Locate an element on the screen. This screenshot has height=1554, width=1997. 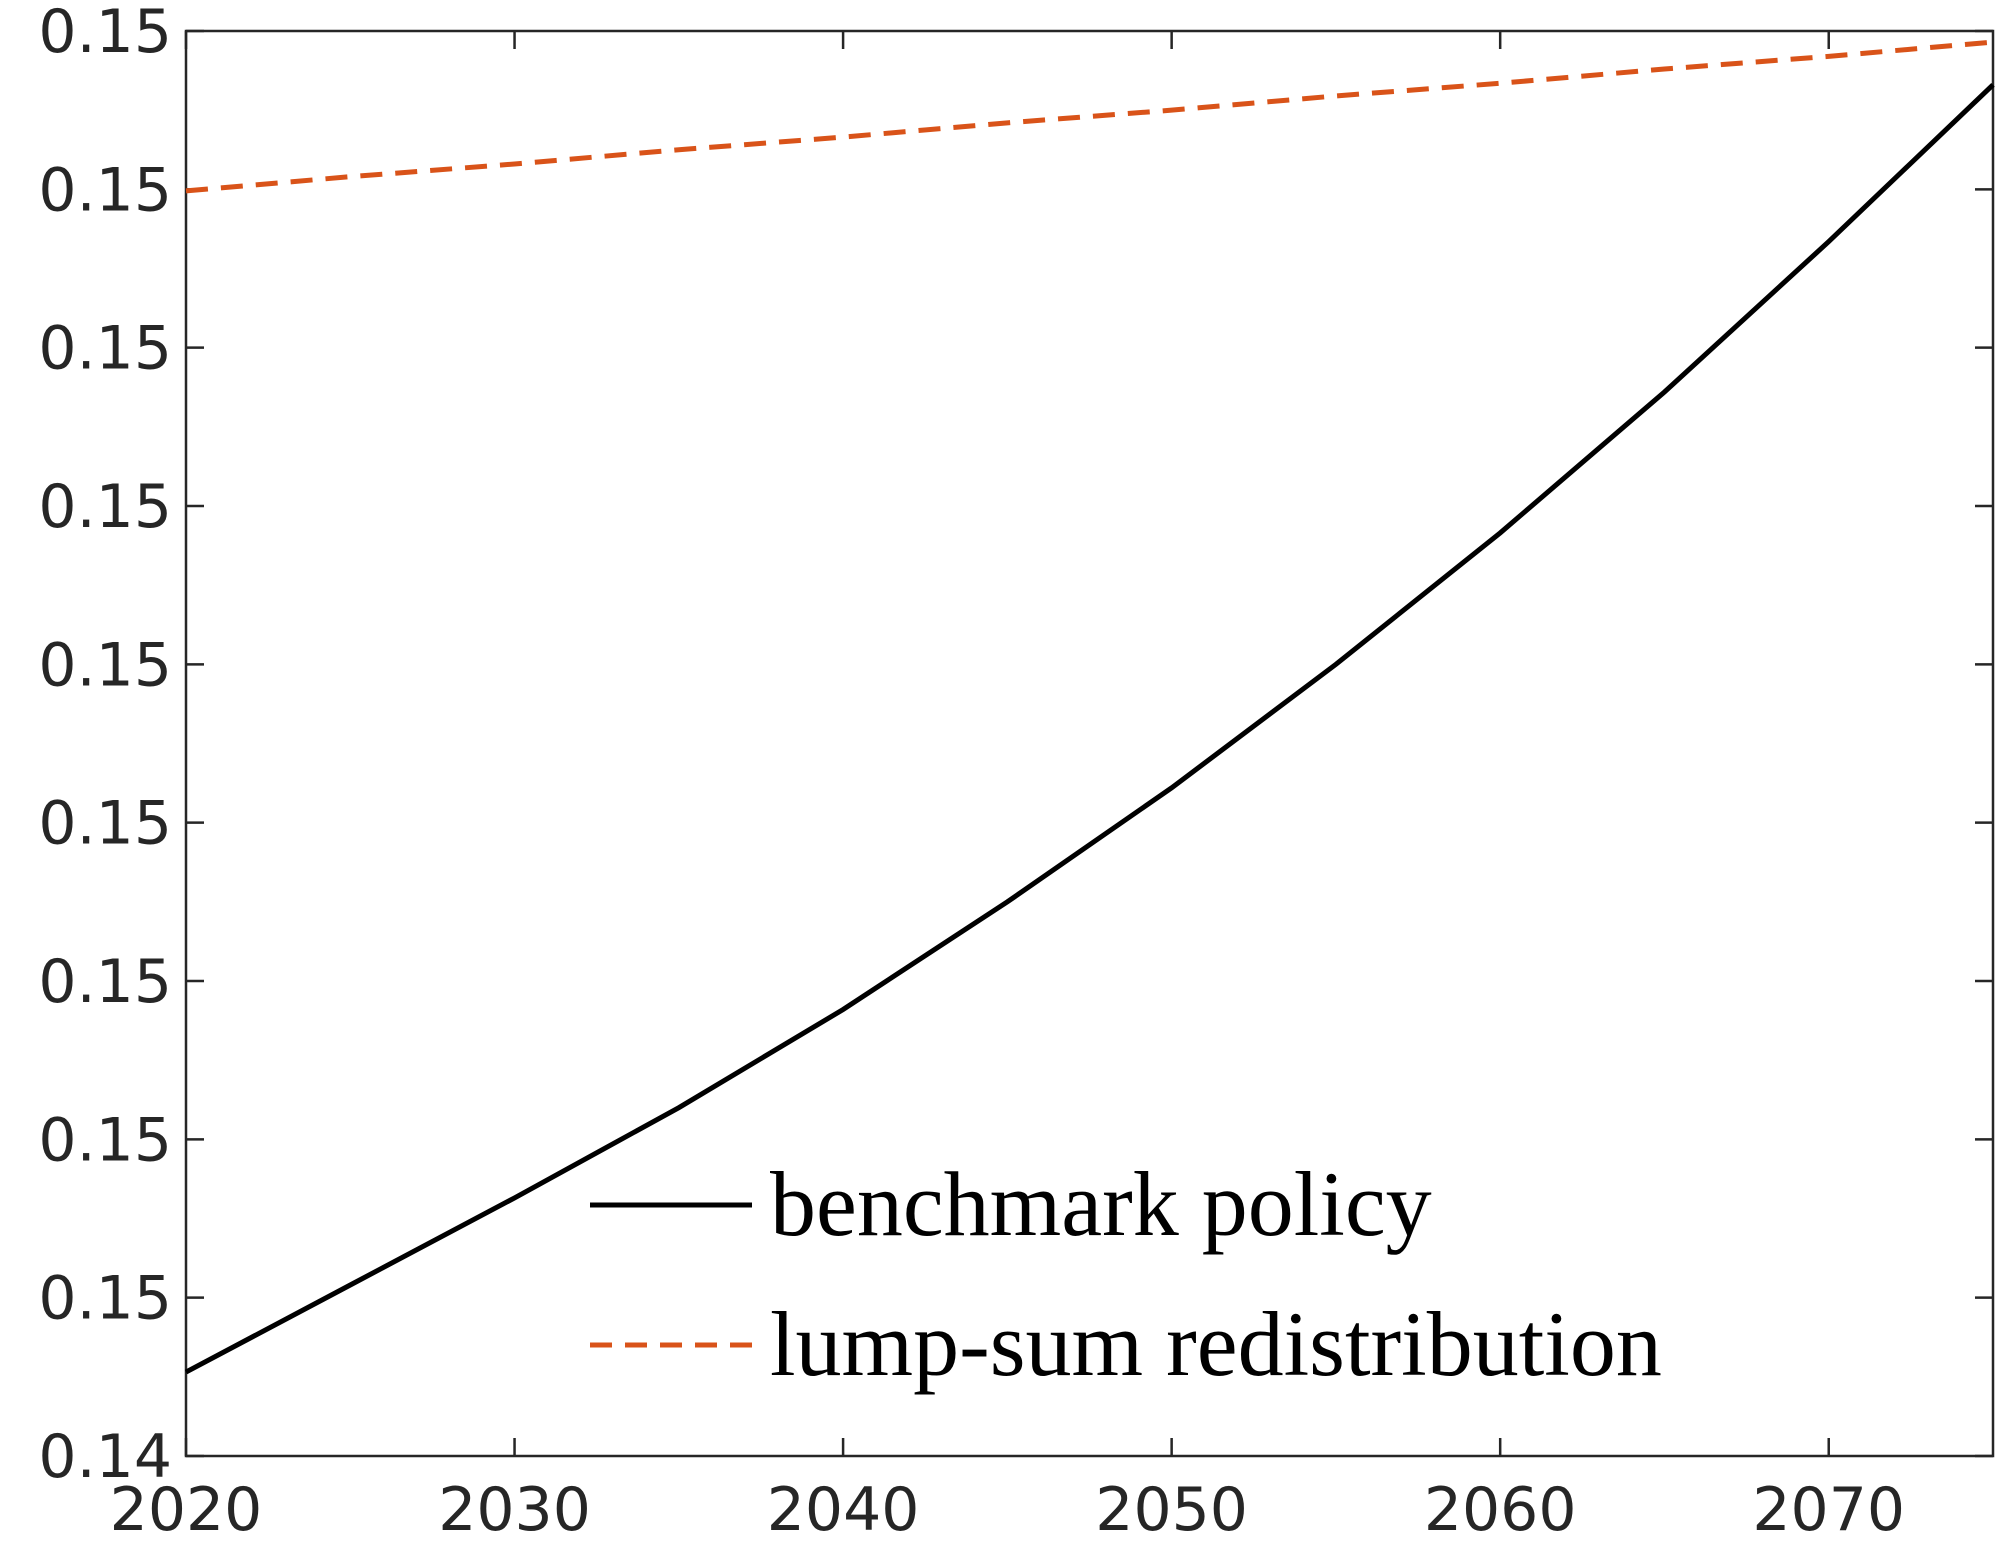
x-tick-label: 2030 is located at coordinates (514, 1510).